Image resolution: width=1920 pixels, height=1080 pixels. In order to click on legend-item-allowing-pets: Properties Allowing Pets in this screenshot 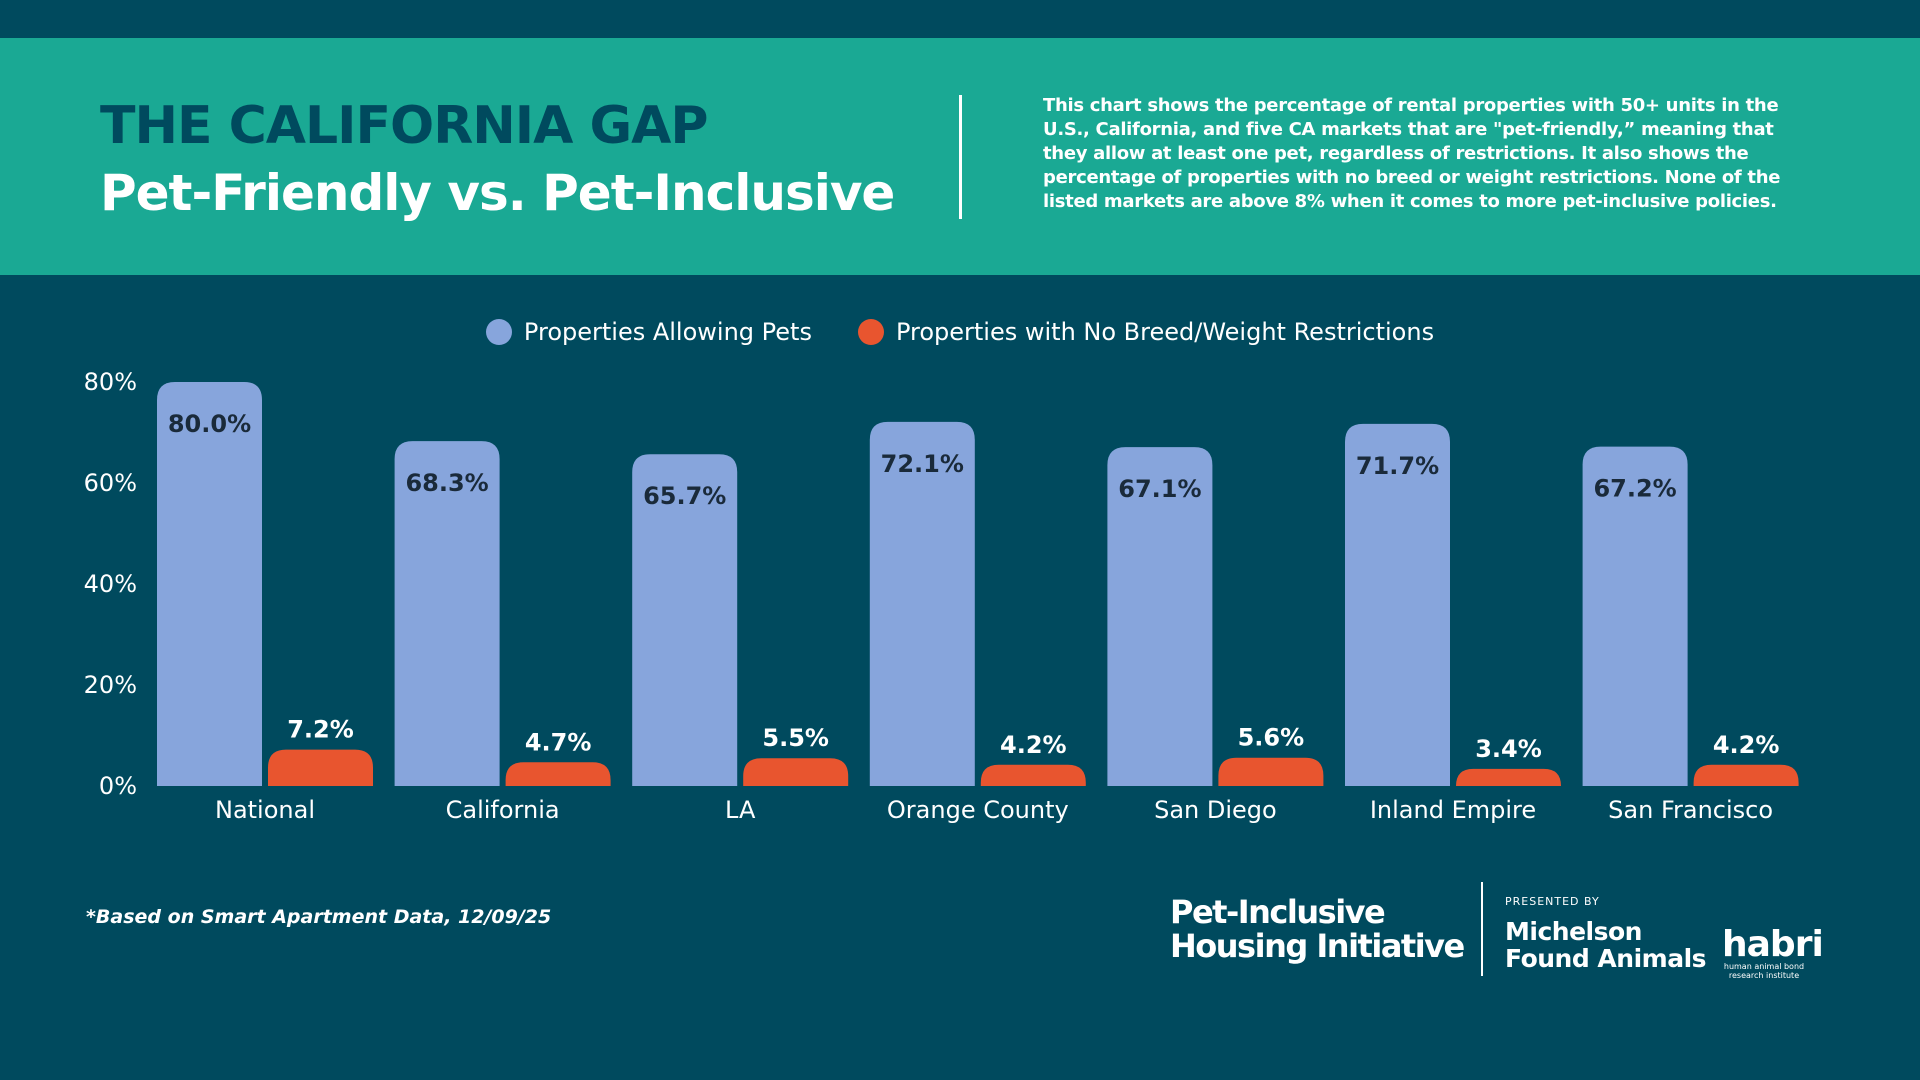, I will do `click(648, 332)`.